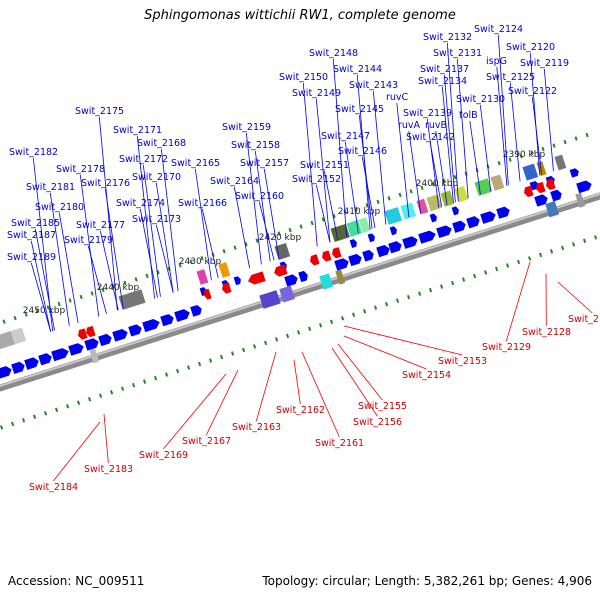  What do you see at coordinates (156, 219) in the screenshot?
I see `forward-gene-label: Swit_2173` at bounding box center [156, 219].